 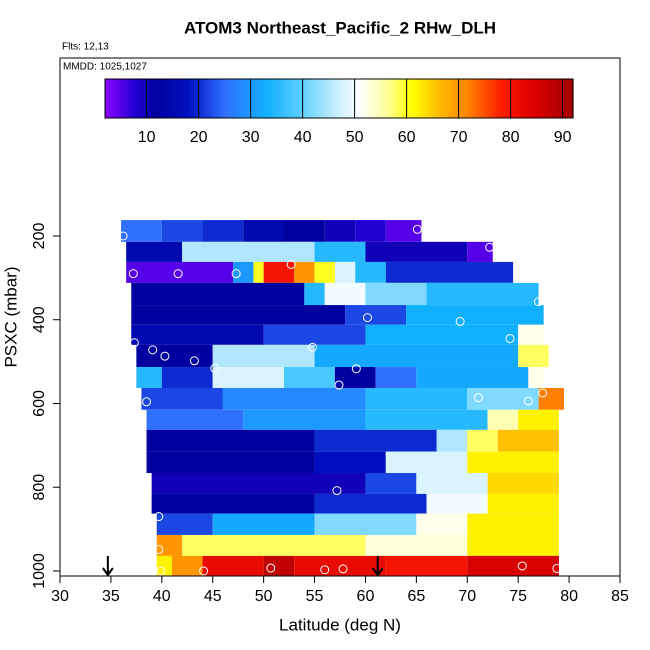 What do you see at coordinates (60, 596) in the screenshot?
I see `x-tick-label: 30` at bounding box center [60, 596].